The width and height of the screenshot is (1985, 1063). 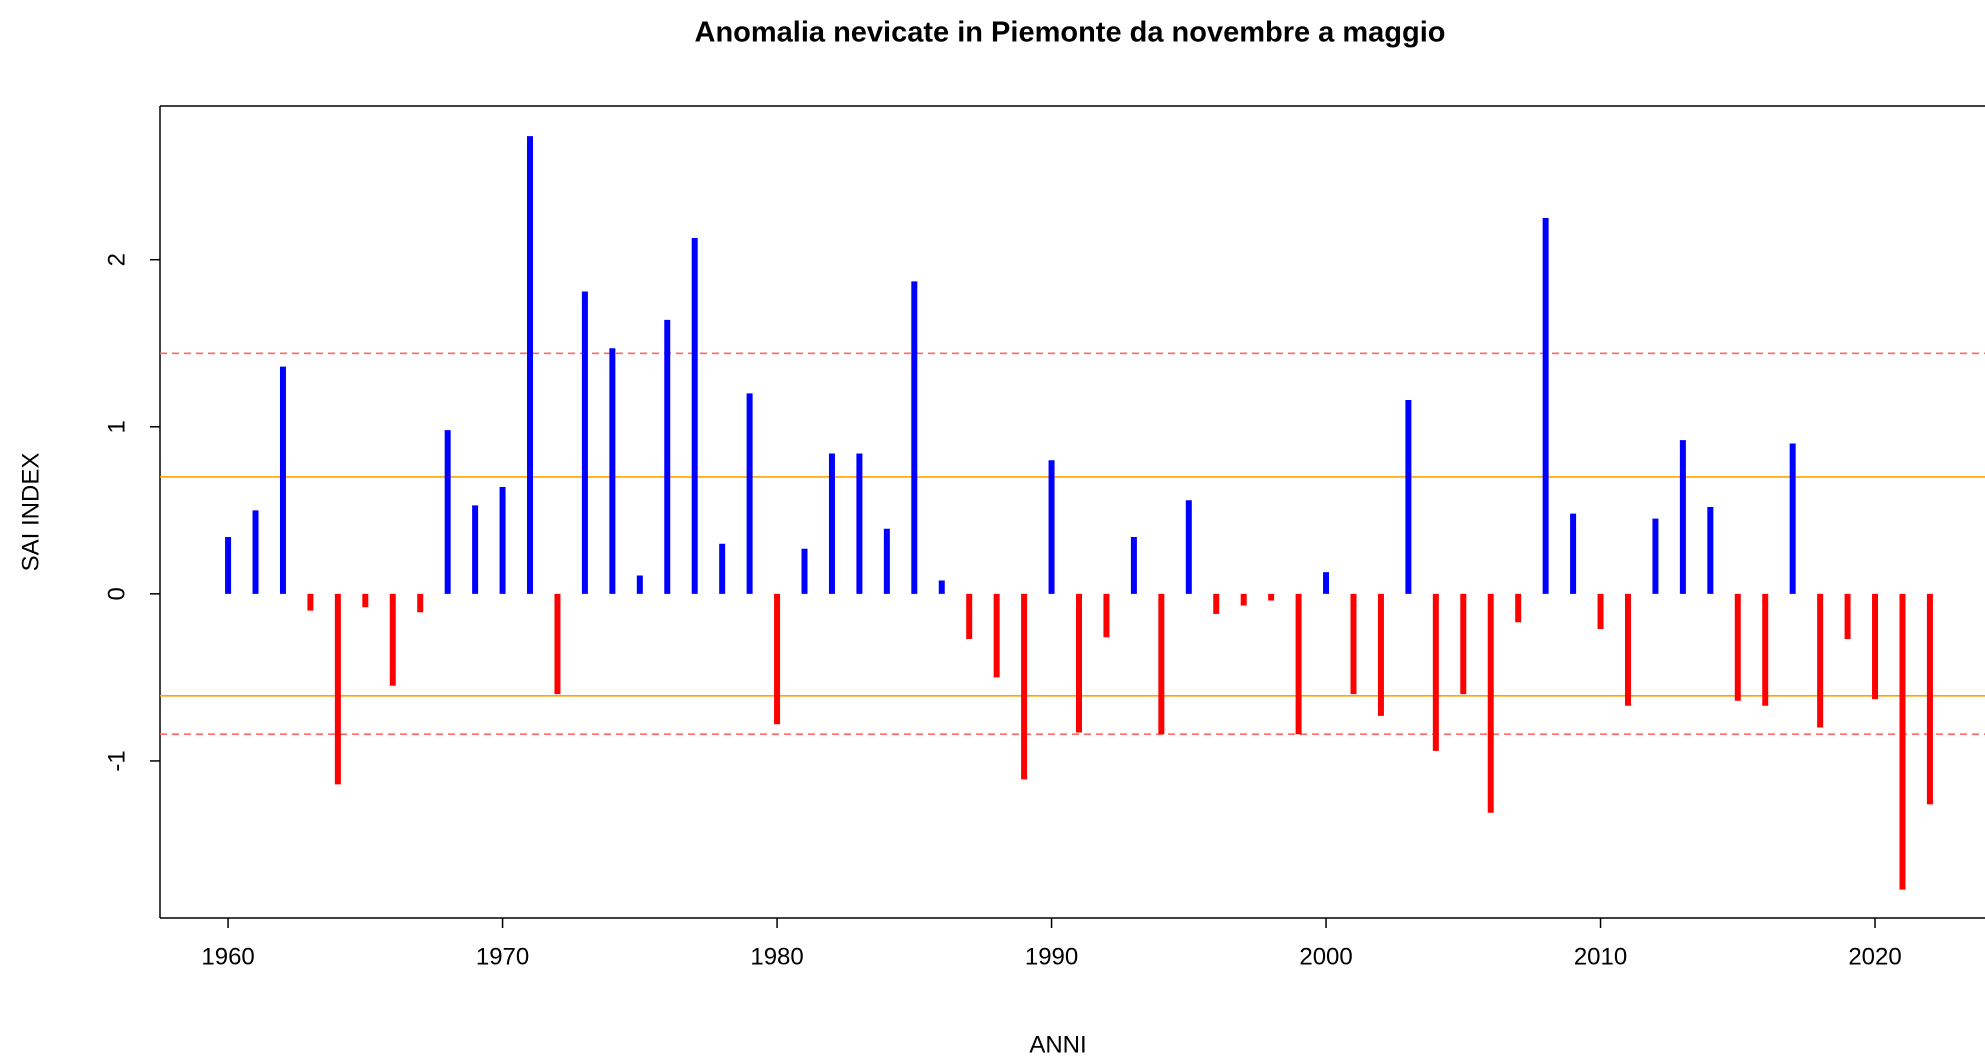 I want to click on y-tick-label: 0, so click(x=116, y=593).